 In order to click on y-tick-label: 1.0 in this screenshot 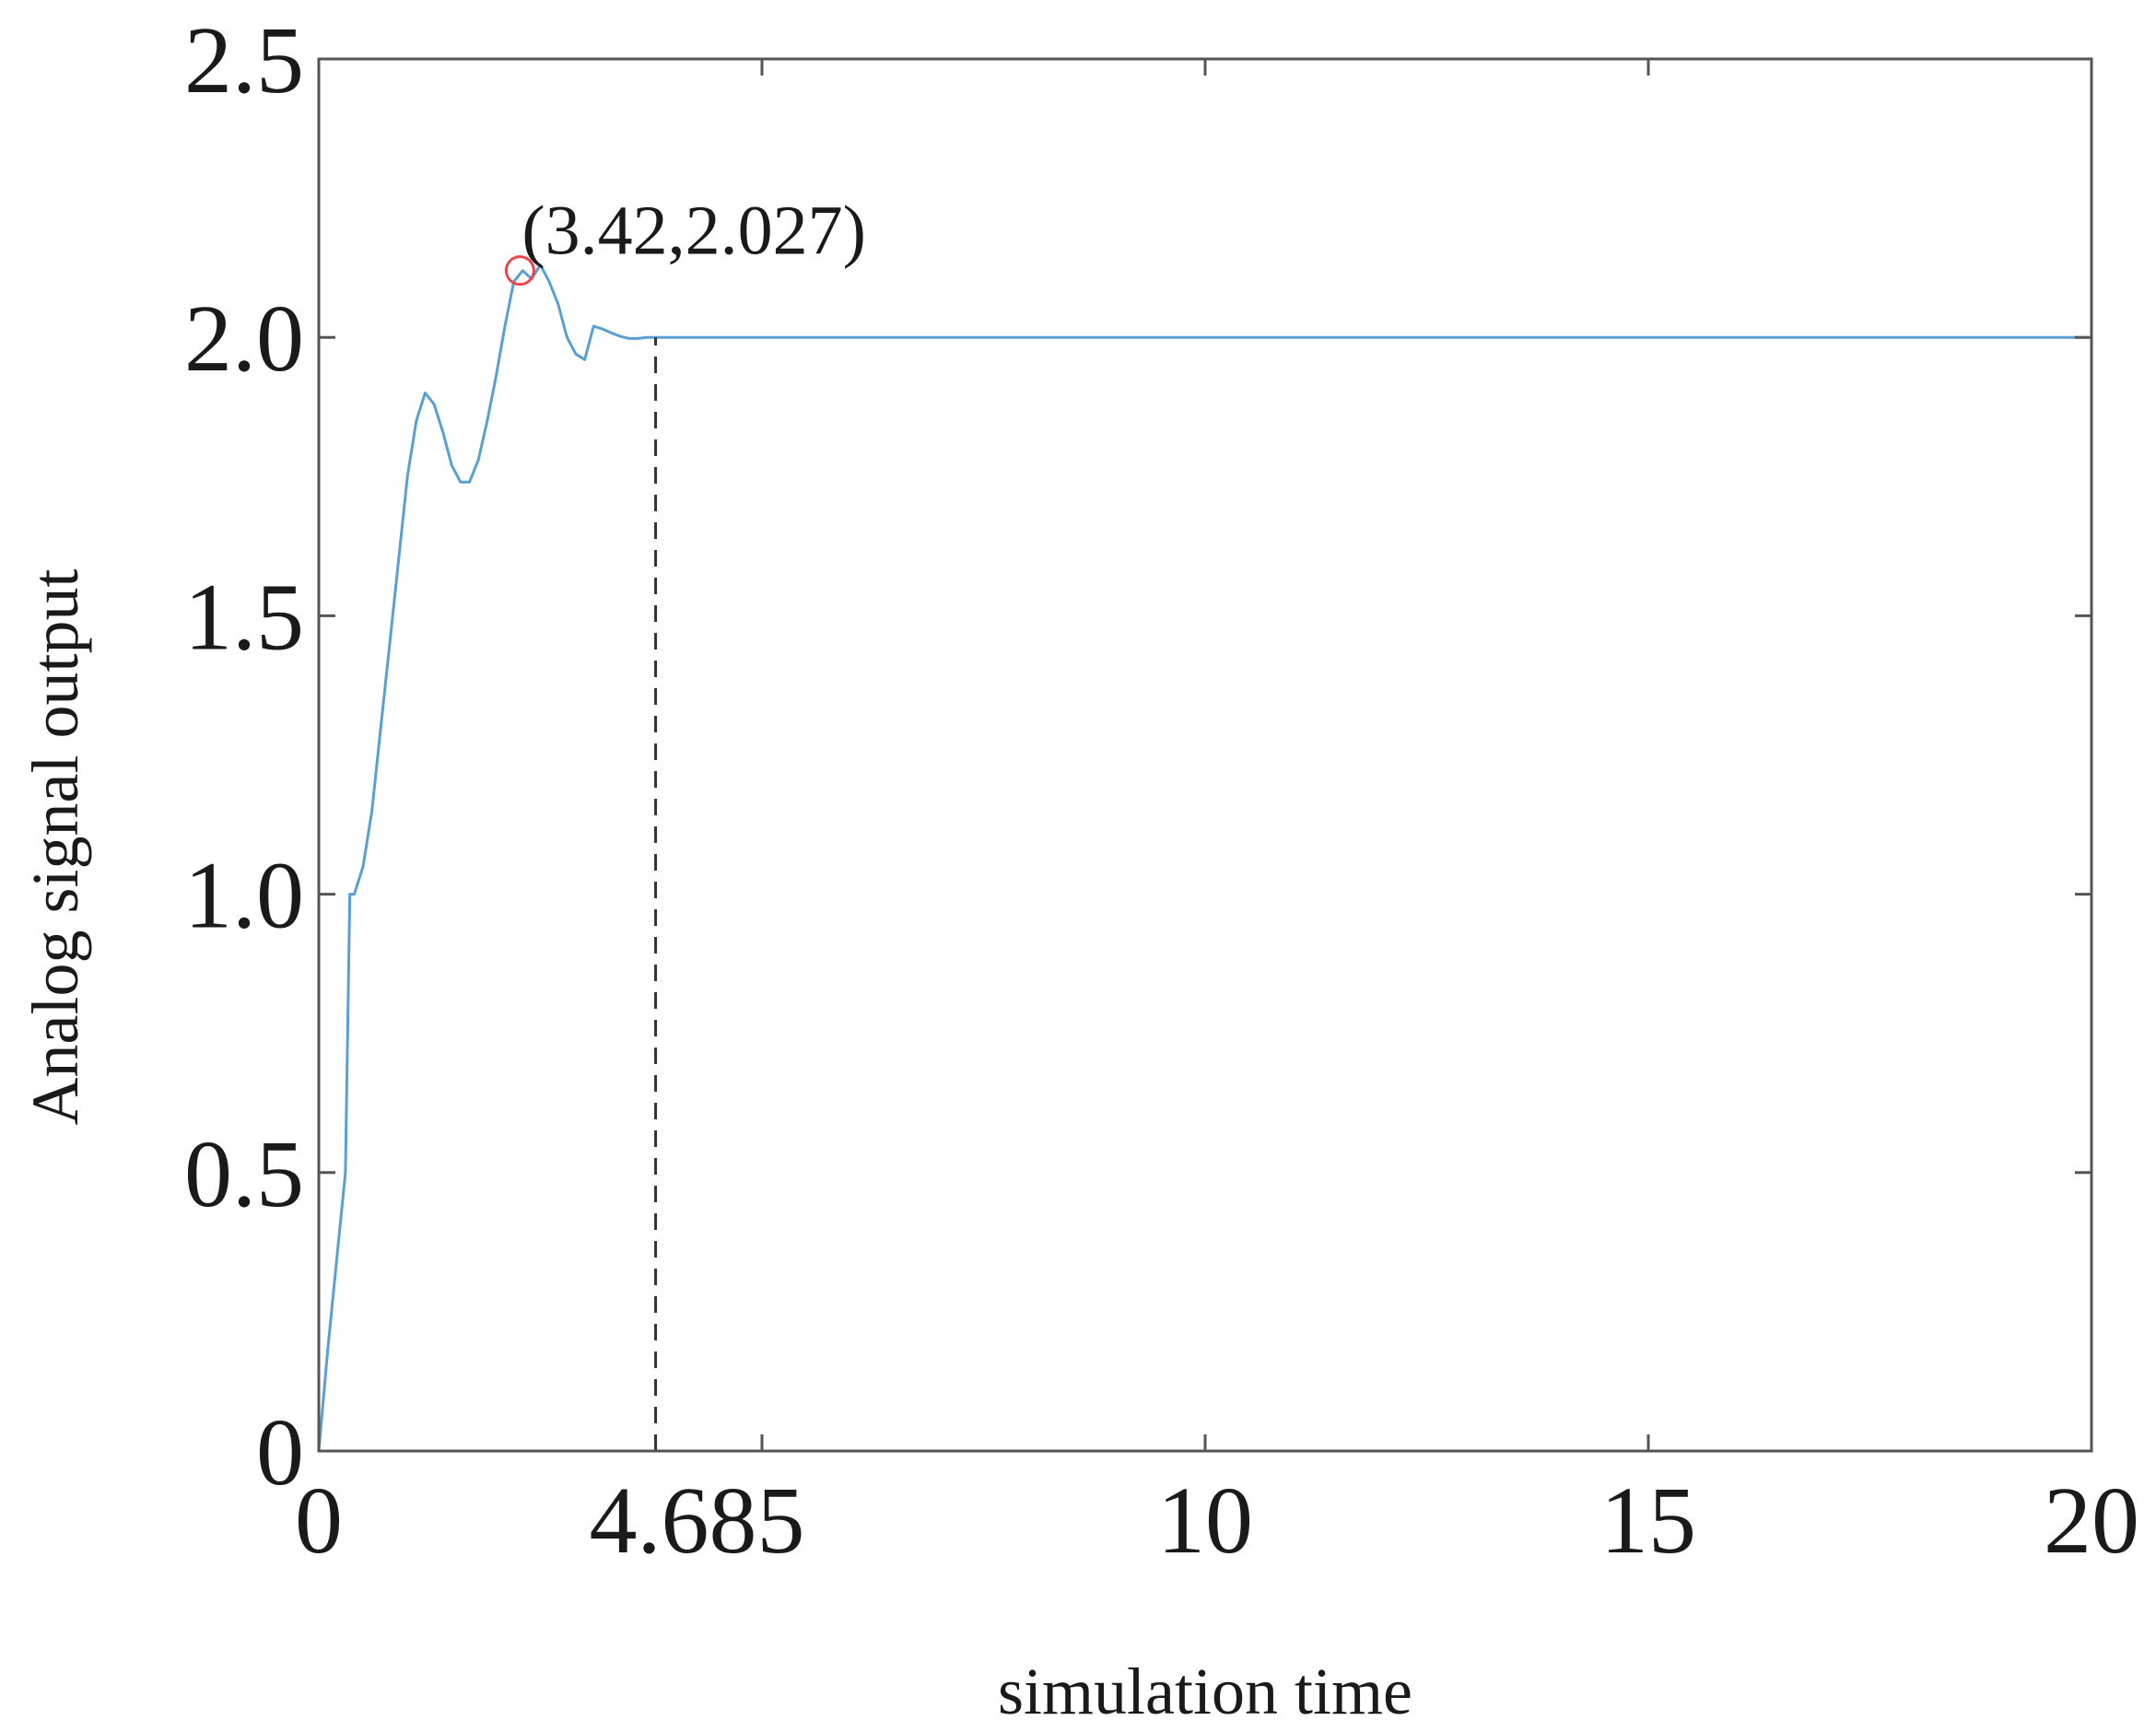, I will do `click(244, 896)`.